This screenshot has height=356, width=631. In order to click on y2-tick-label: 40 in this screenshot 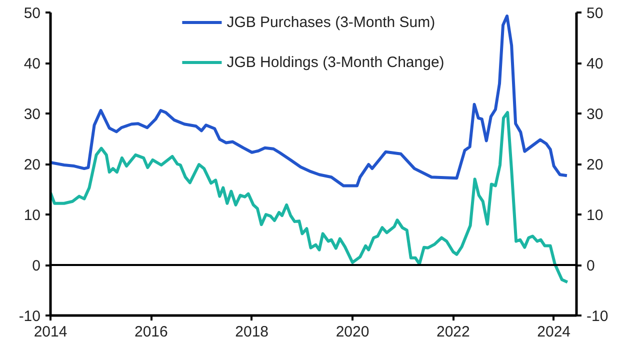, I will do `click(595, 64)`.